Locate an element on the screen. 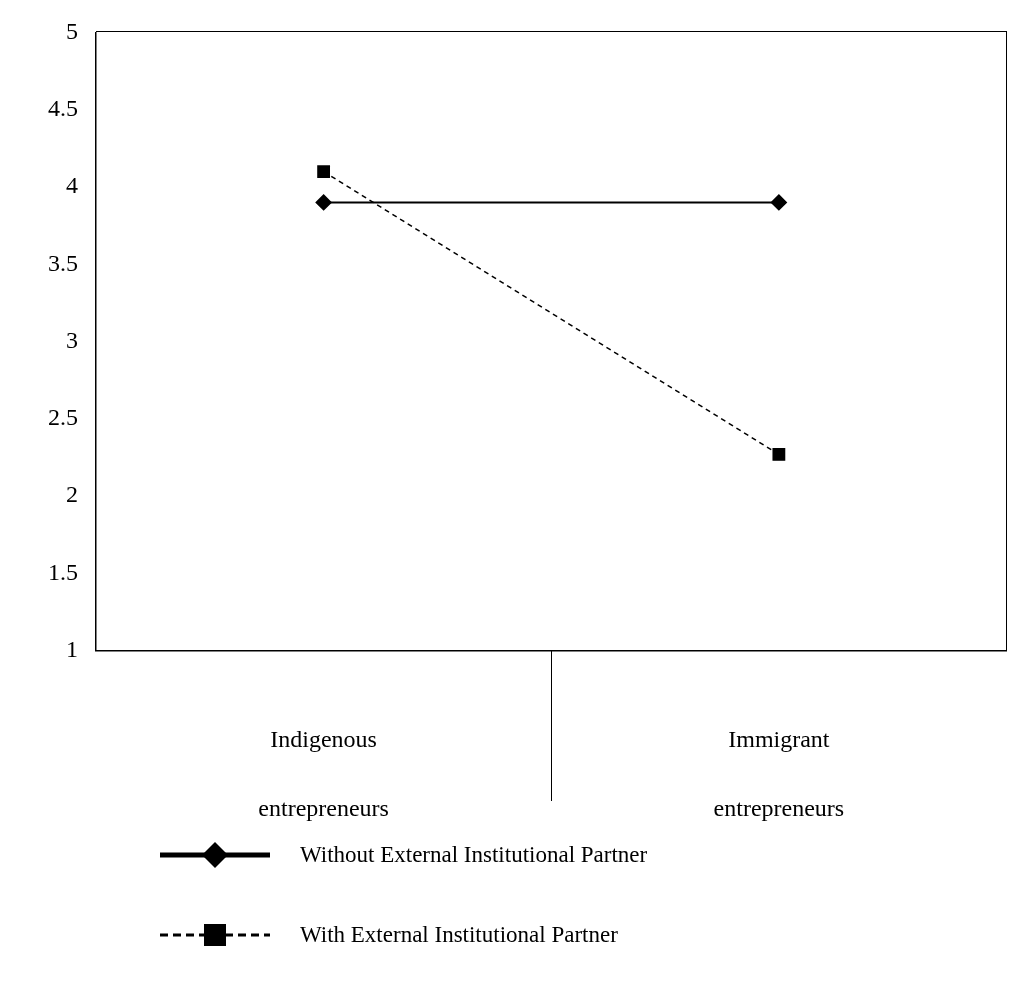  y-tick-label: 5 is located at coordinates (72, 30).